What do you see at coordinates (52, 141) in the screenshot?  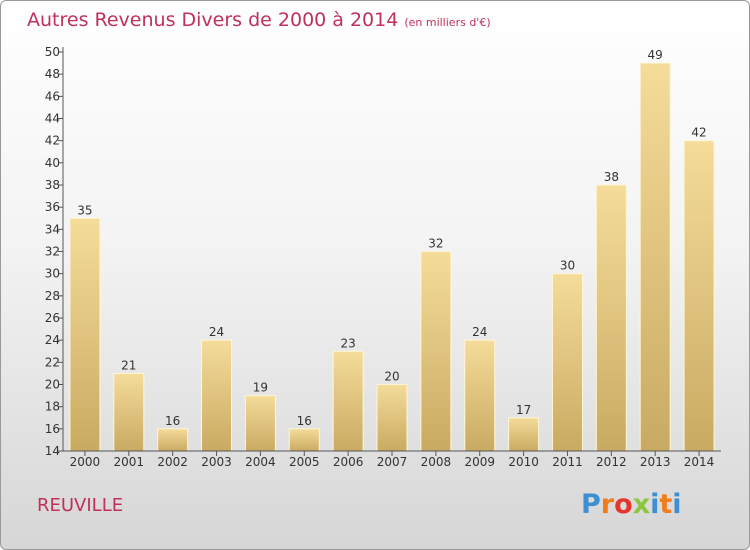 I see `y-tick-label: 42` at bounding box center [52, 141].